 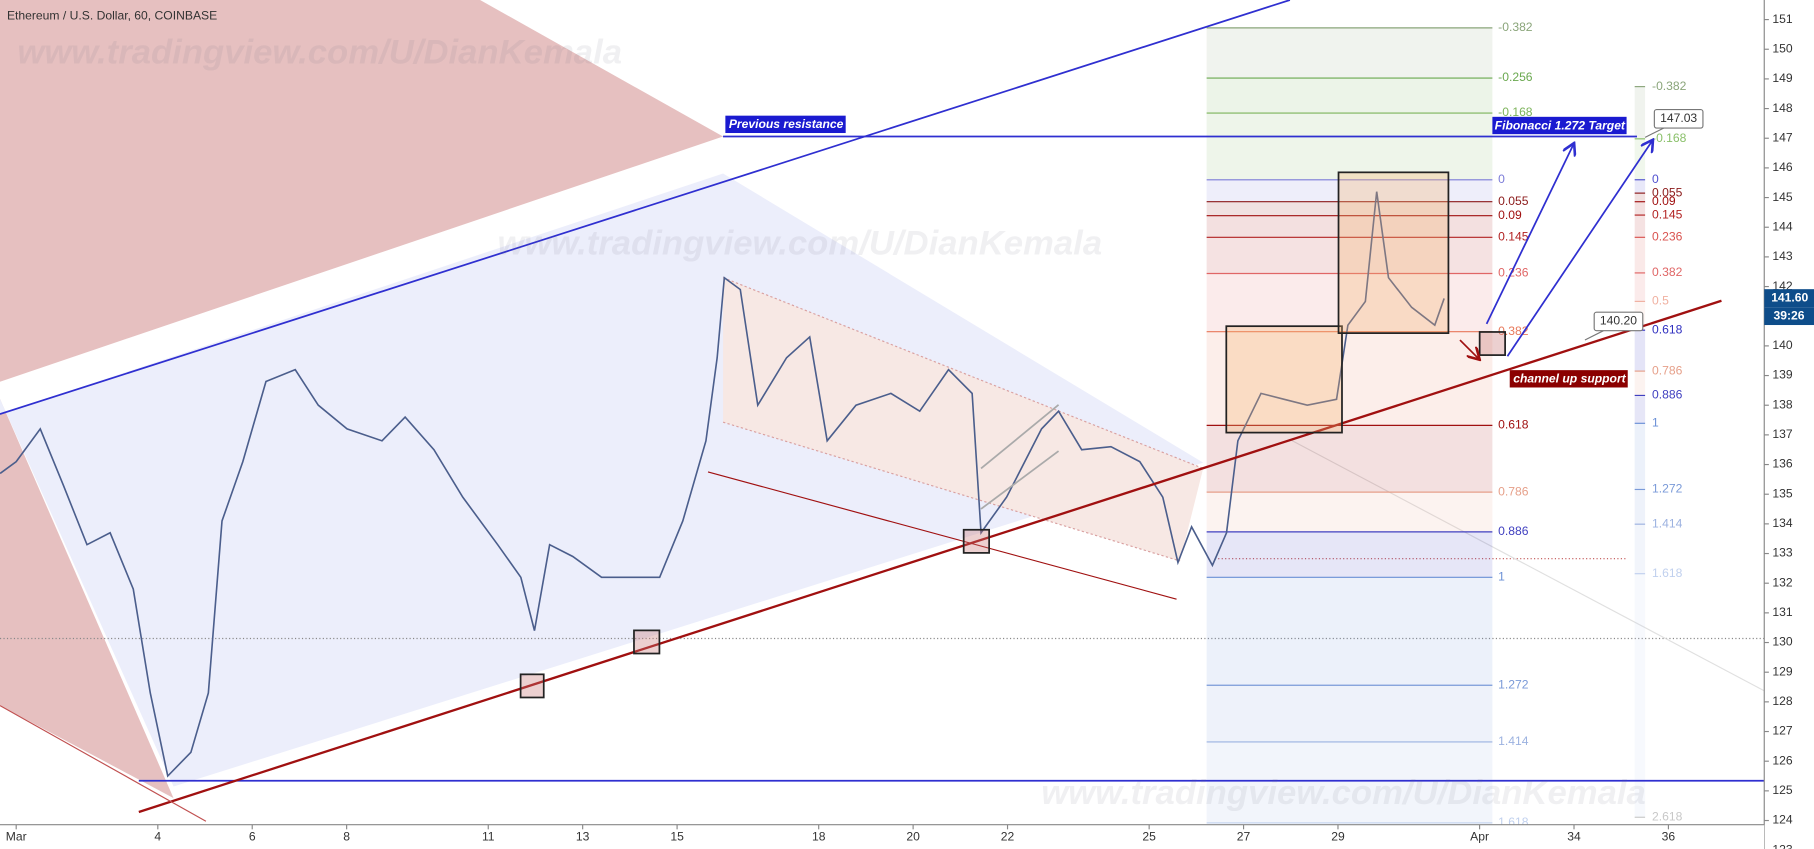 What do you see at coordinates (1782, 226) in the screenshot?
I see `y-tick-label: 144` at bounding box center [1782, 226].